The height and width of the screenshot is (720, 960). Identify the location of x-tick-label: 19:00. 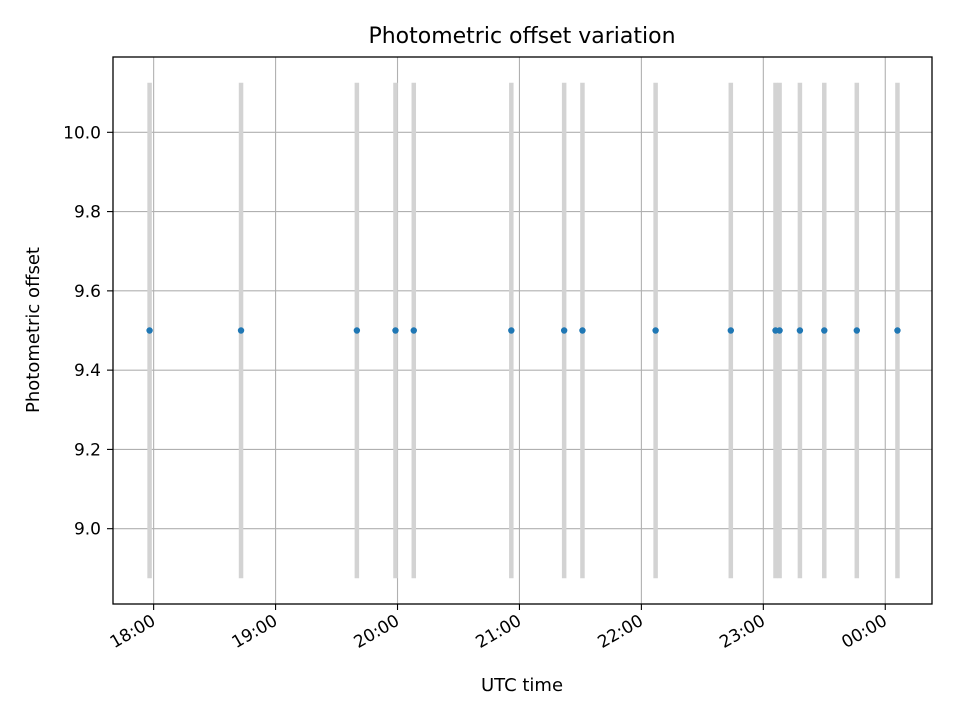
(255, 632).